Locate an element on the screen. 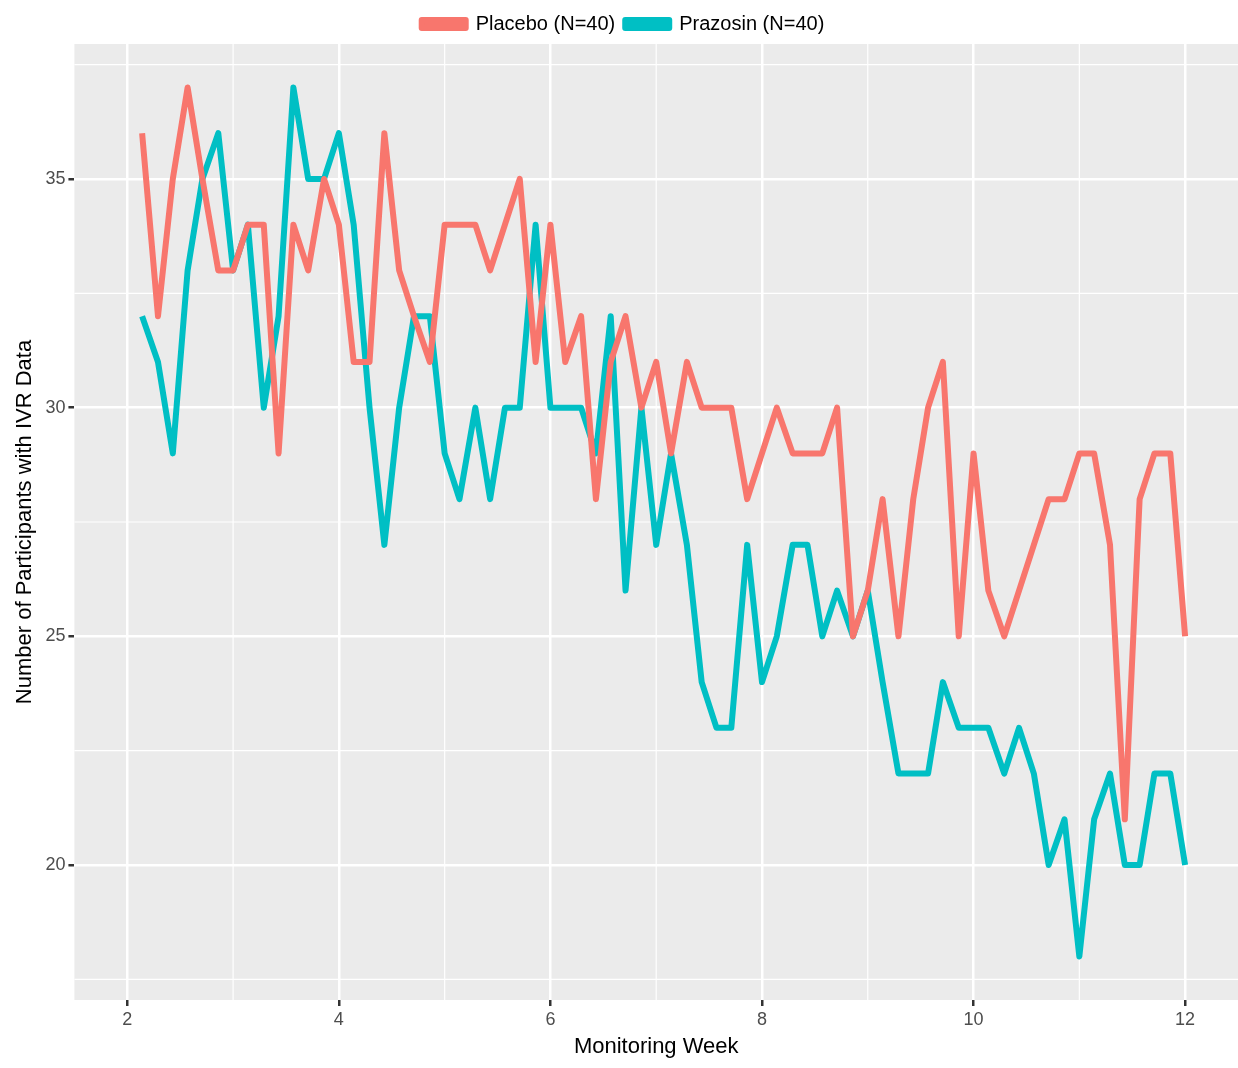 The width and height of the screenshot is (1238, 1068). x-axis-title: Monitoring Week is located at coordinates (656, 1045).